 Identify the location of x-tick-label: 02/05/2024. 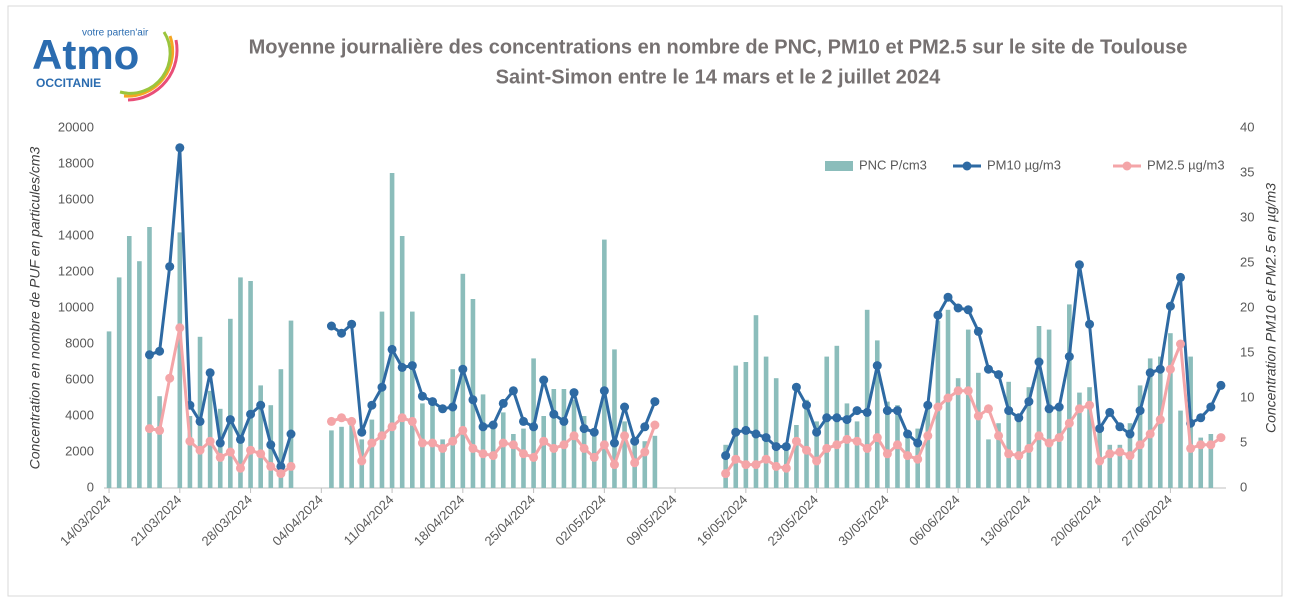
(580, 520).